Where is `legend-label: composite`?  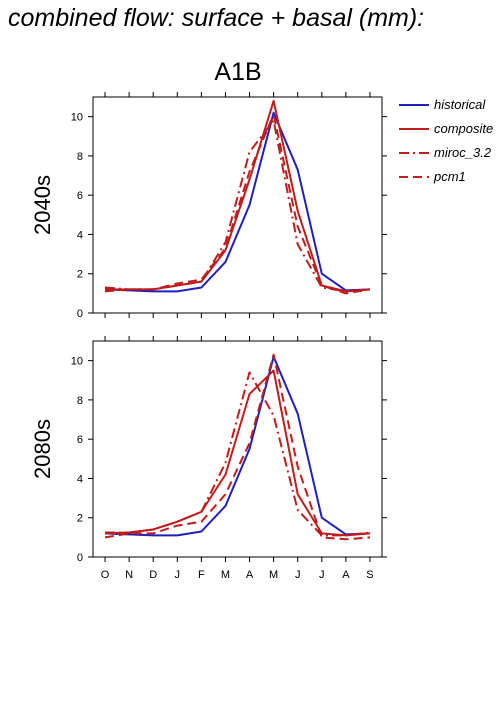 legend-label: composite is located at coordinates (463, 128).